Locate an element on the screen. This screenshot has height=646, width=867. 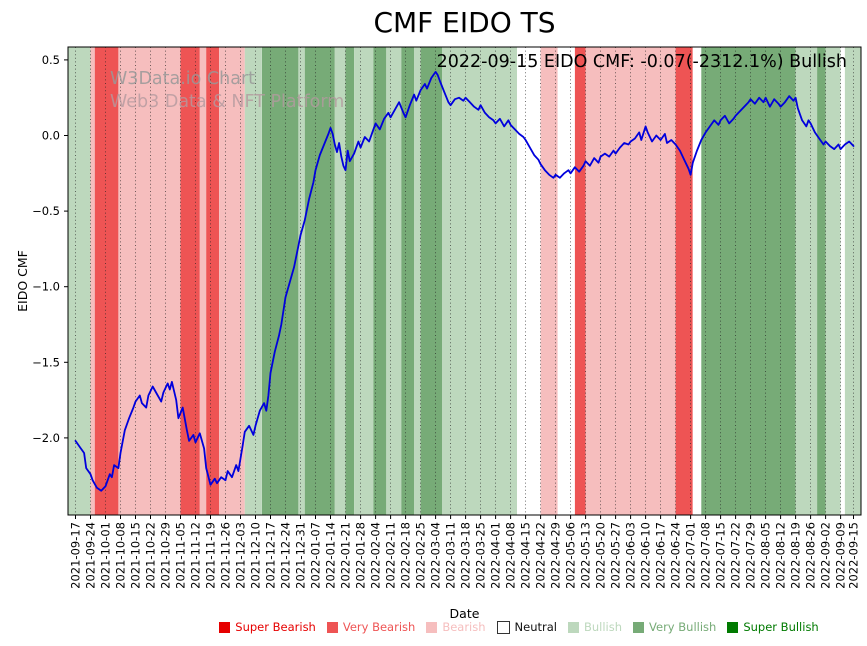
svg-text: 2022-02-18 is located at coordinates (405, 555).